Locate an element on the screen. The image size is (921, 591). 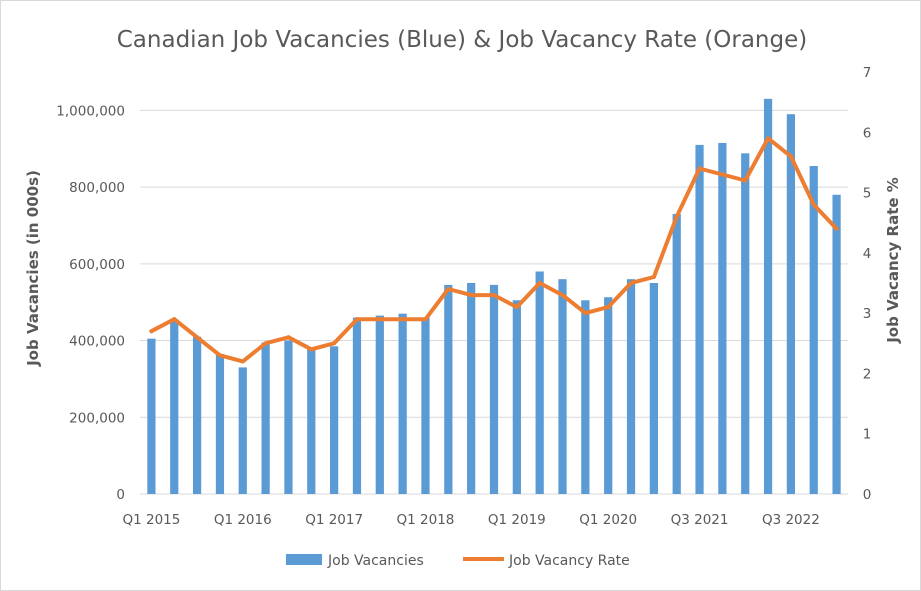
x-tick-label: Q1 2019 is located at coordinates (517, 520).